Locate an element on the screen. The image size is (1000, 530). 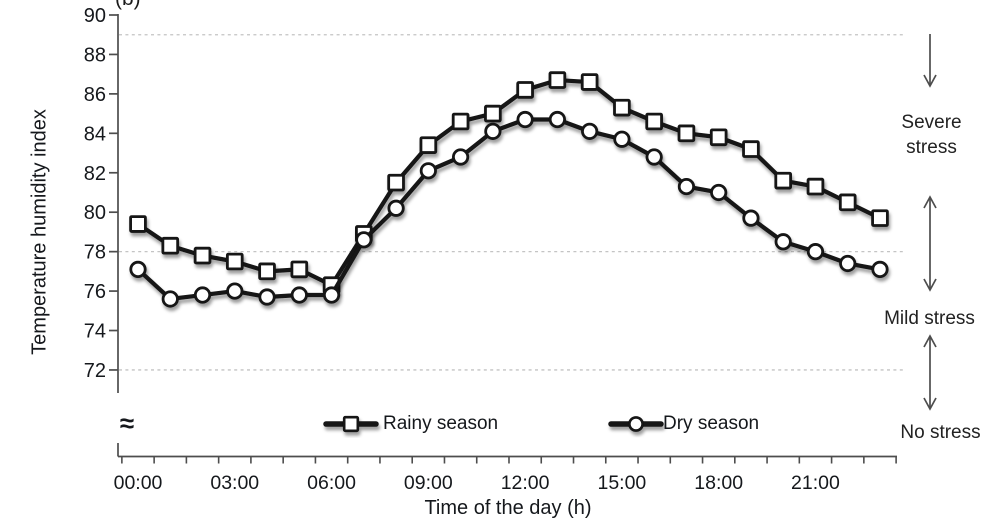
y-axis-title: Temperature humidity index is located at coordinates (39, 232).